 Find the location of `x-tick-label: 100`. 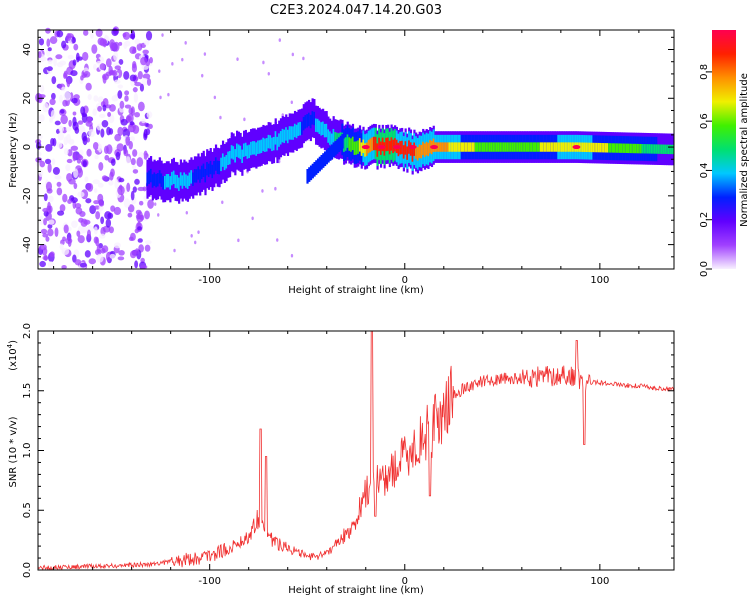

x-tick-label: 100 is located at coordinates (599, 581).